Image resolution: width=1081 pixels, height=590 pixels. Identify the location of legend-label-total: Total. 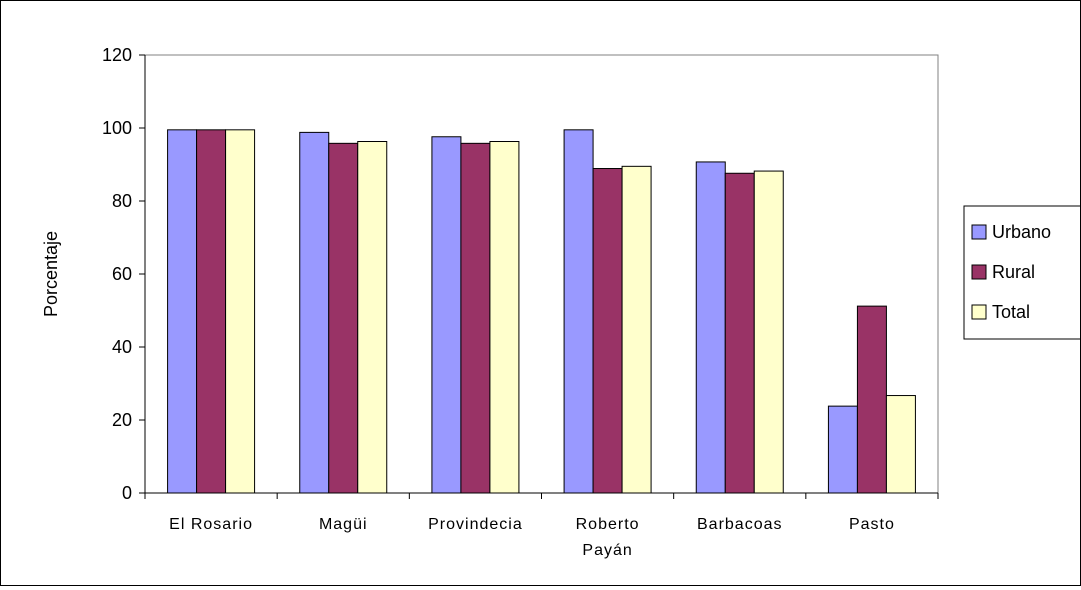
(1011, 312).